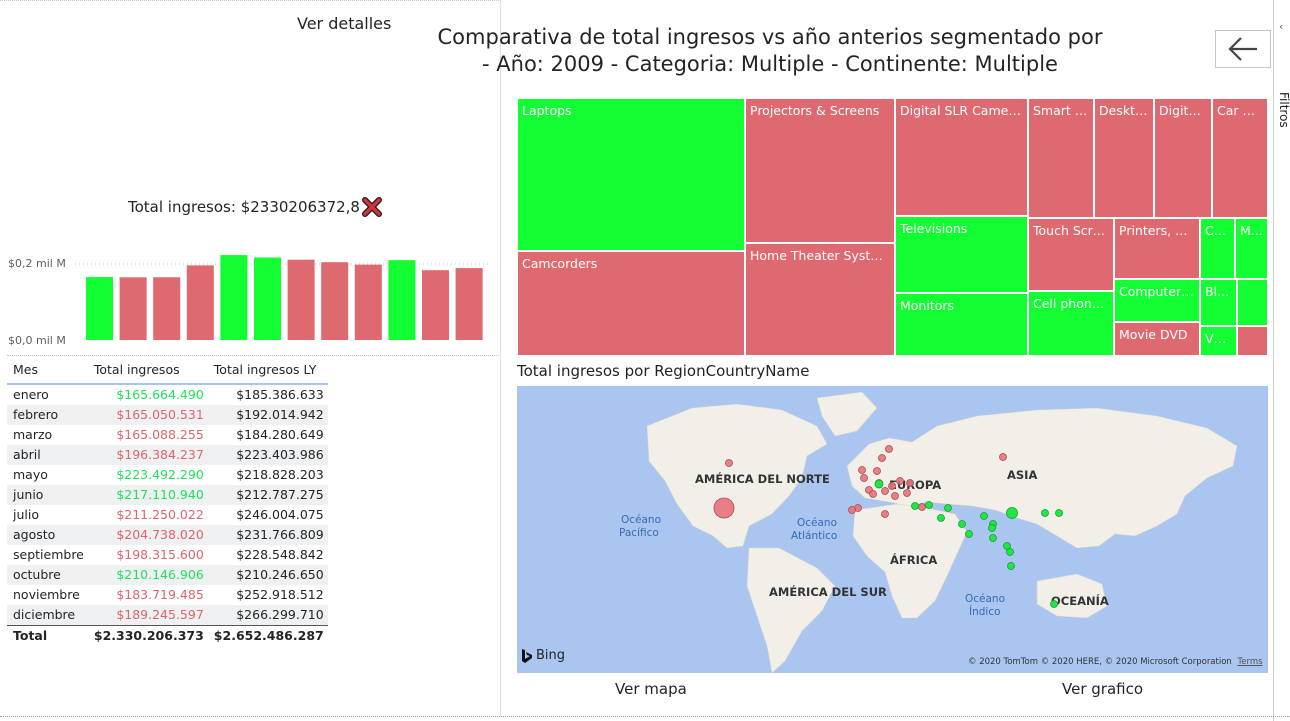  I want to click on treemap-tile: Monitors, so click(961, 324).